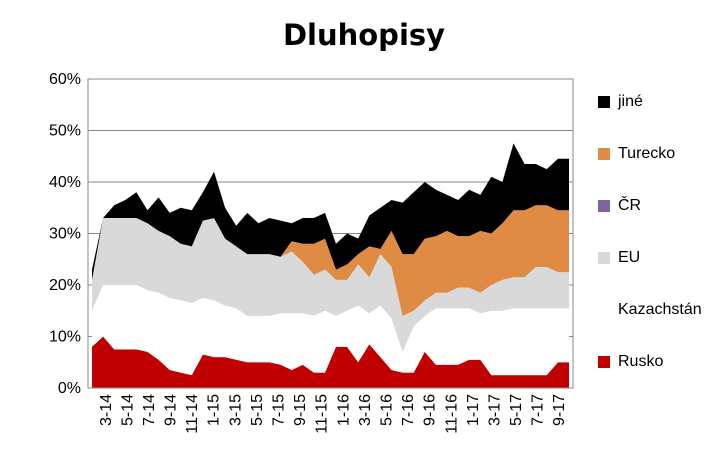 The width and height of the screenshot is (728, 458). I want to click on x-tick-label: 3-16, so click(365, 410).